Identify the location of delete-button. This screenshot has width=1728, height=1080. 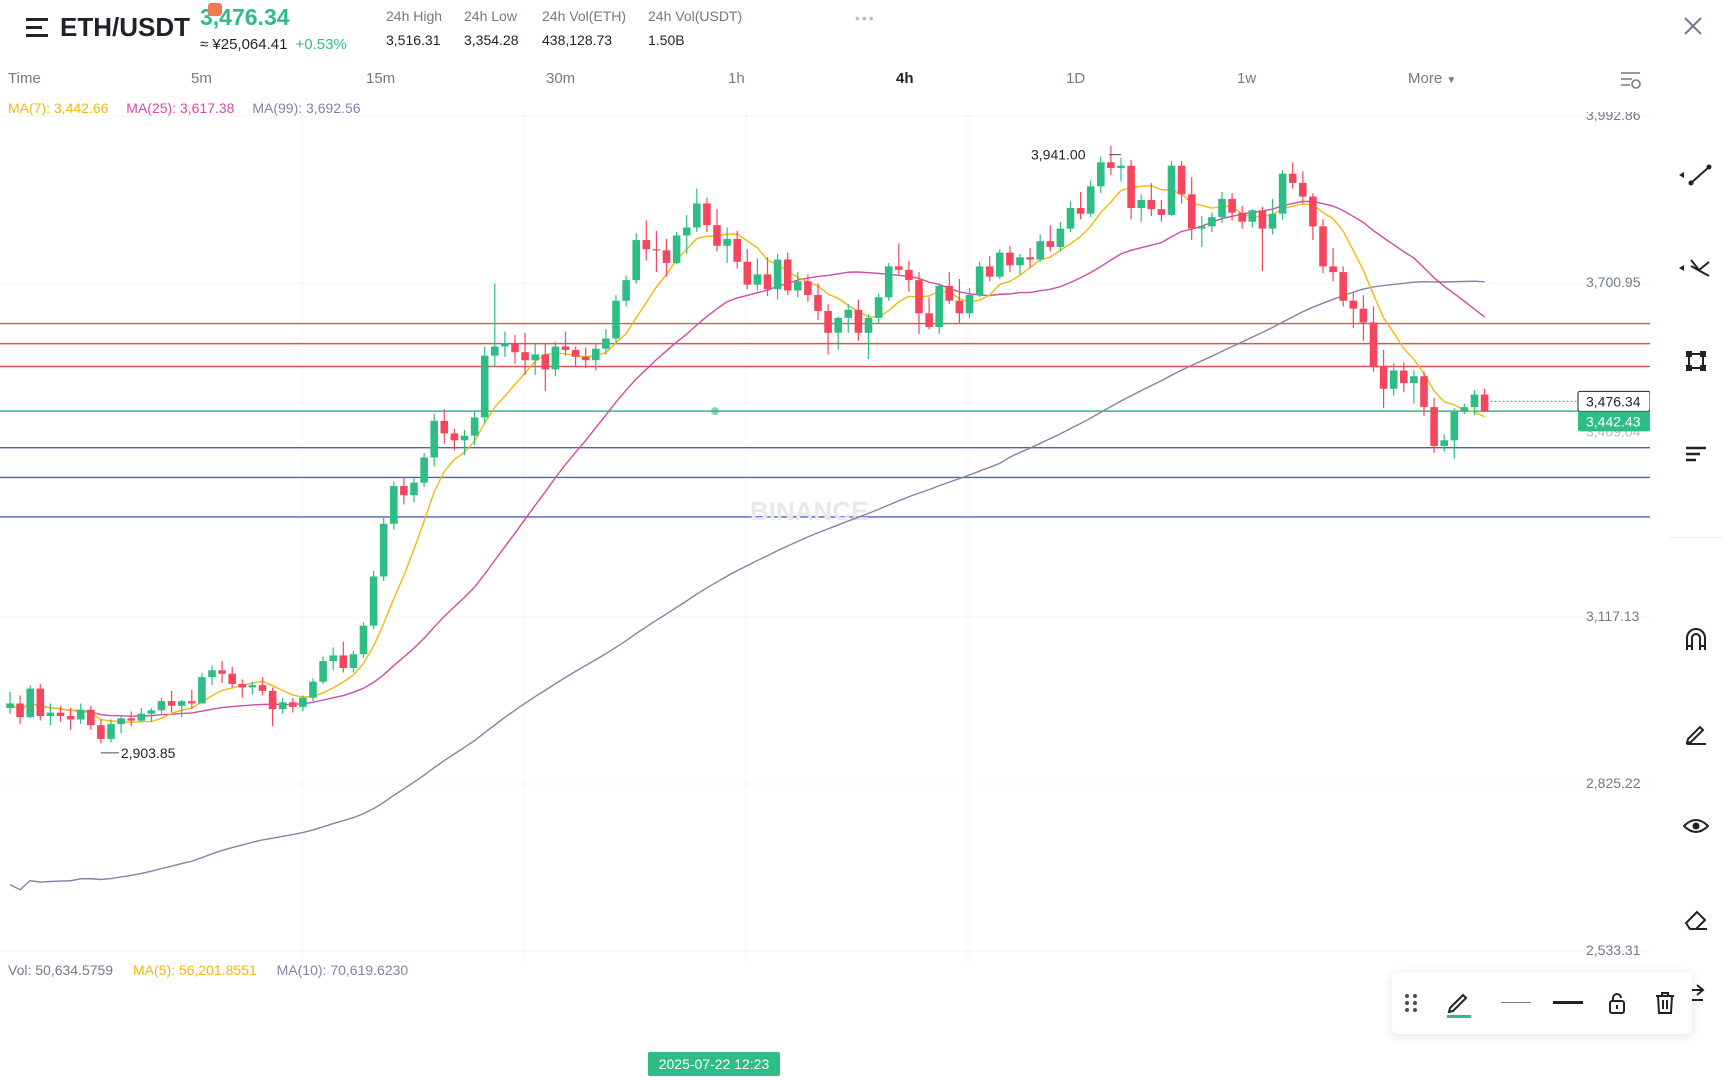
(1665, 1003).